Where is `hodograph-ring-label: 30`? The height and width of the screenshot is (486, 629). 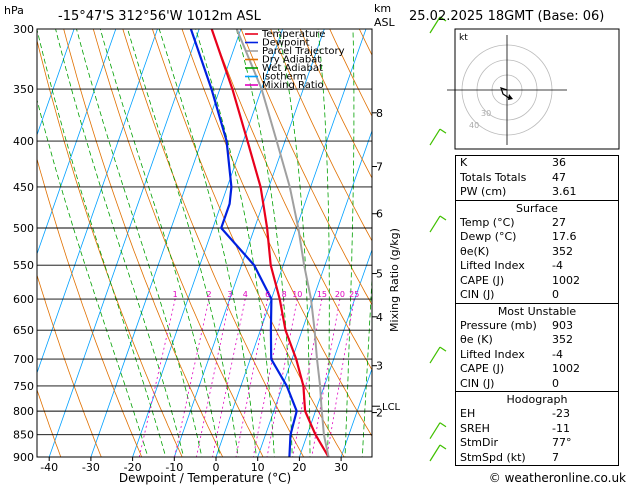 hodograph-ring-label: 30 is located at coordinates (486, 113).